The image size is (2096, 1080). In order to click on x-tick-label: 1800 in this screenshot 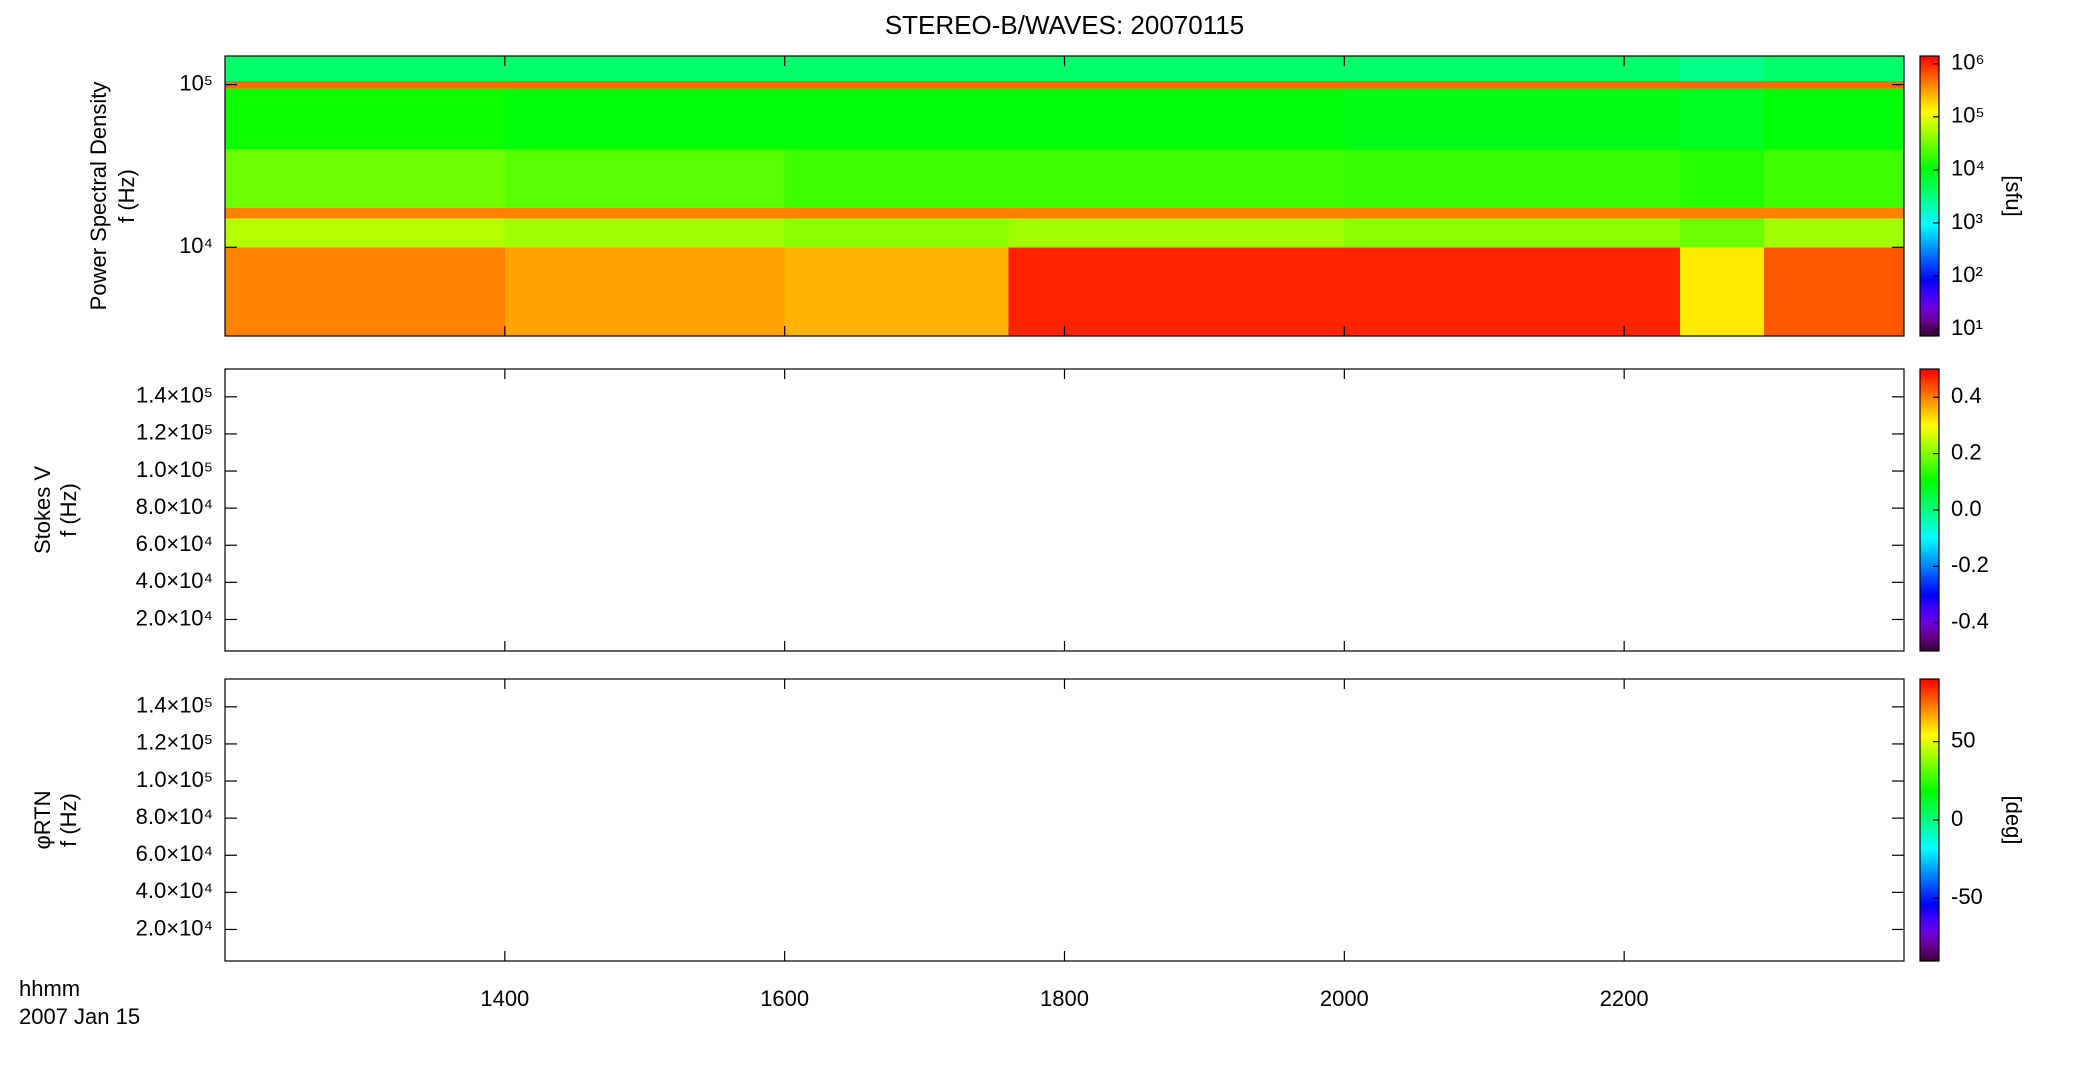, I will do `click(1064, 998)`.